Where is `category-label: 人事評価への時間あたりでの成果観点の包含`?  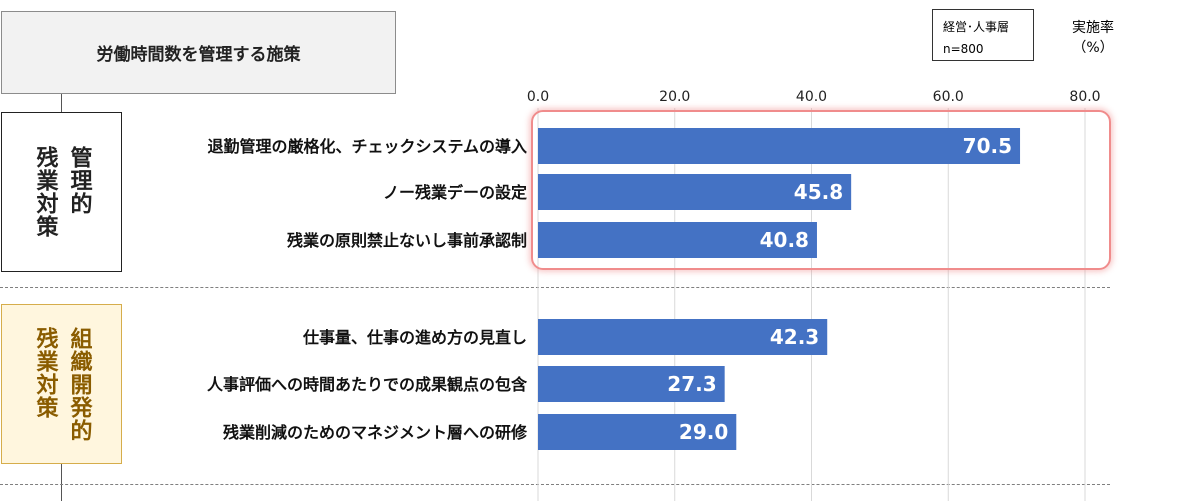 category-label: 人事評価への時間あたりでの成果観点の包含 is located at coordinates (367, 384).